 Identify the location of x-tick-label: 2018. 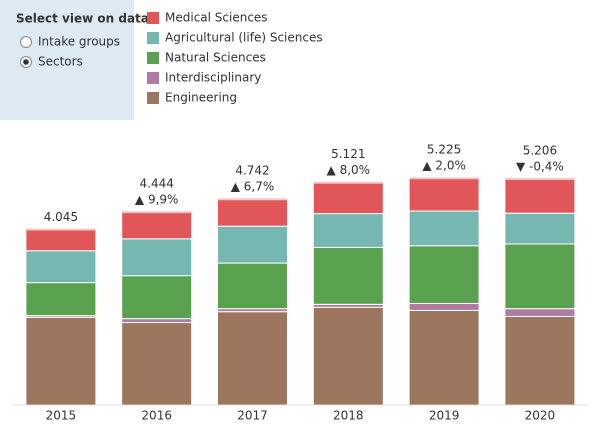
(348, 416).